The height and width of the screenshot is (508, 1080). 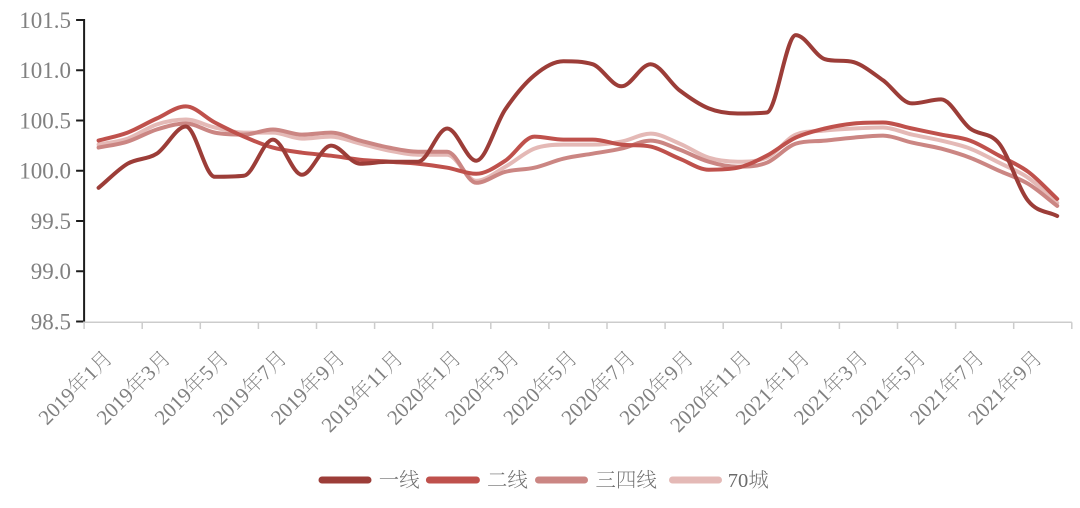 I want to click on svg-text: 101.5, so click(x=45, y=20).